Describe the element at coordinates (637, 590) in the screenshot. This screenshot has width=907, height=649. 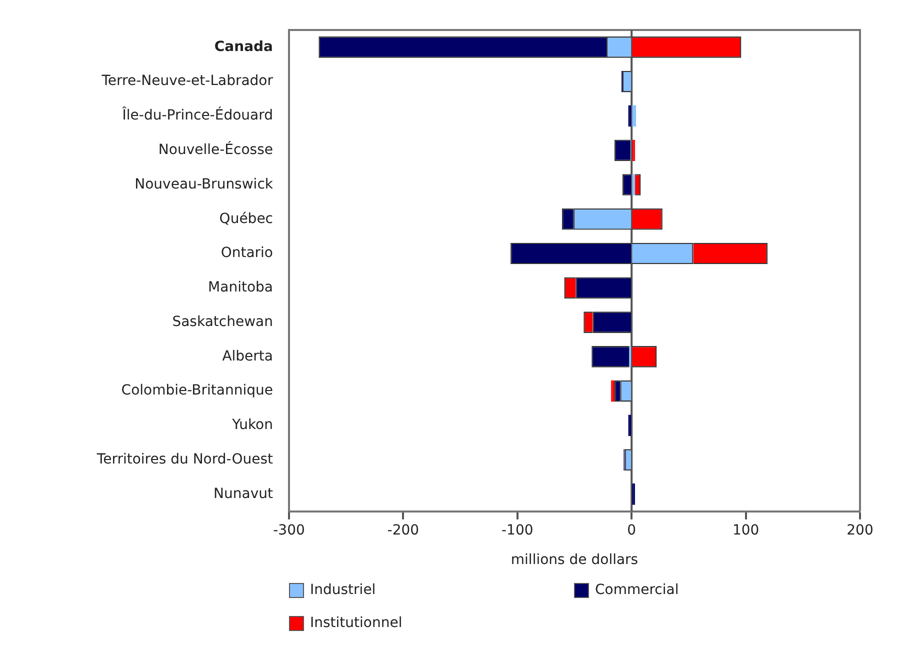
I see `legend-label: Commercial` at that location.